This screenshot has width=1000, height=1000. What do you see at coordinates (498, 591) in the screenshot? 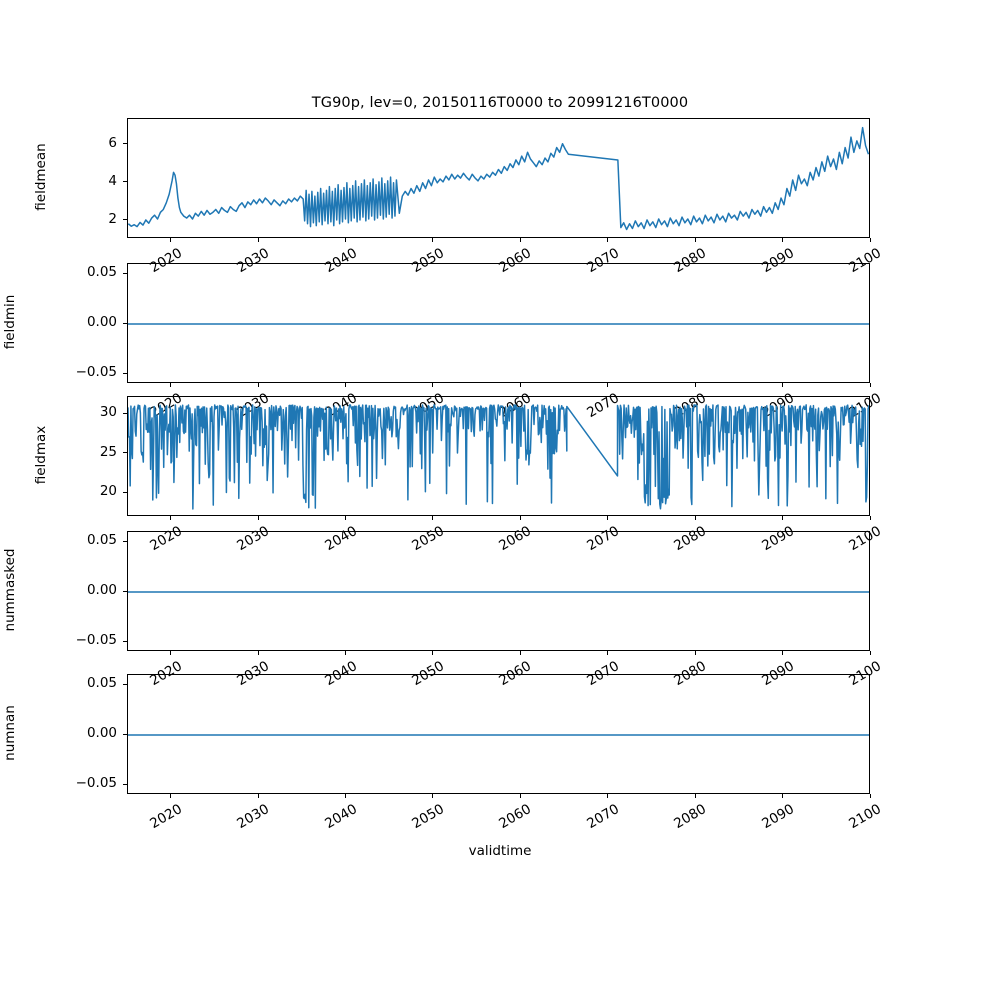
I see `plot-panel-nummasked` at bounding box center [498, 591].